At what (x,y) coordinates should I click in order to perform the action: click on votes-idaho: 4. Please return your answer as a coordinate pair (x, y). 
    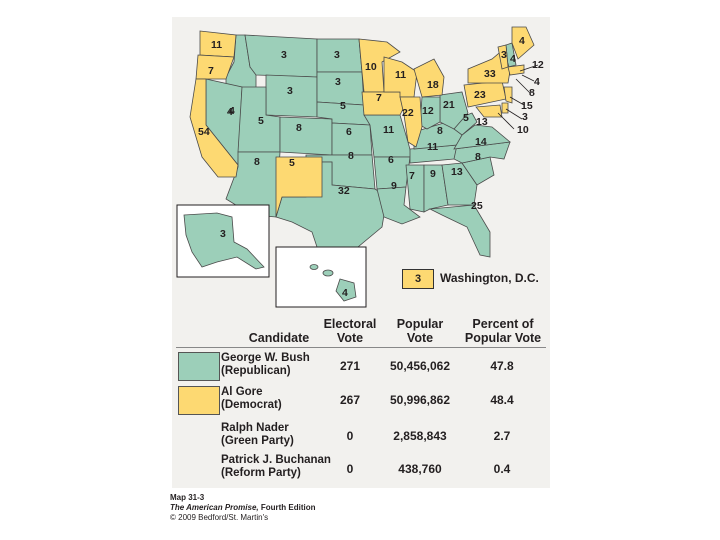
    Looking at the image, I should click on (232, 111).